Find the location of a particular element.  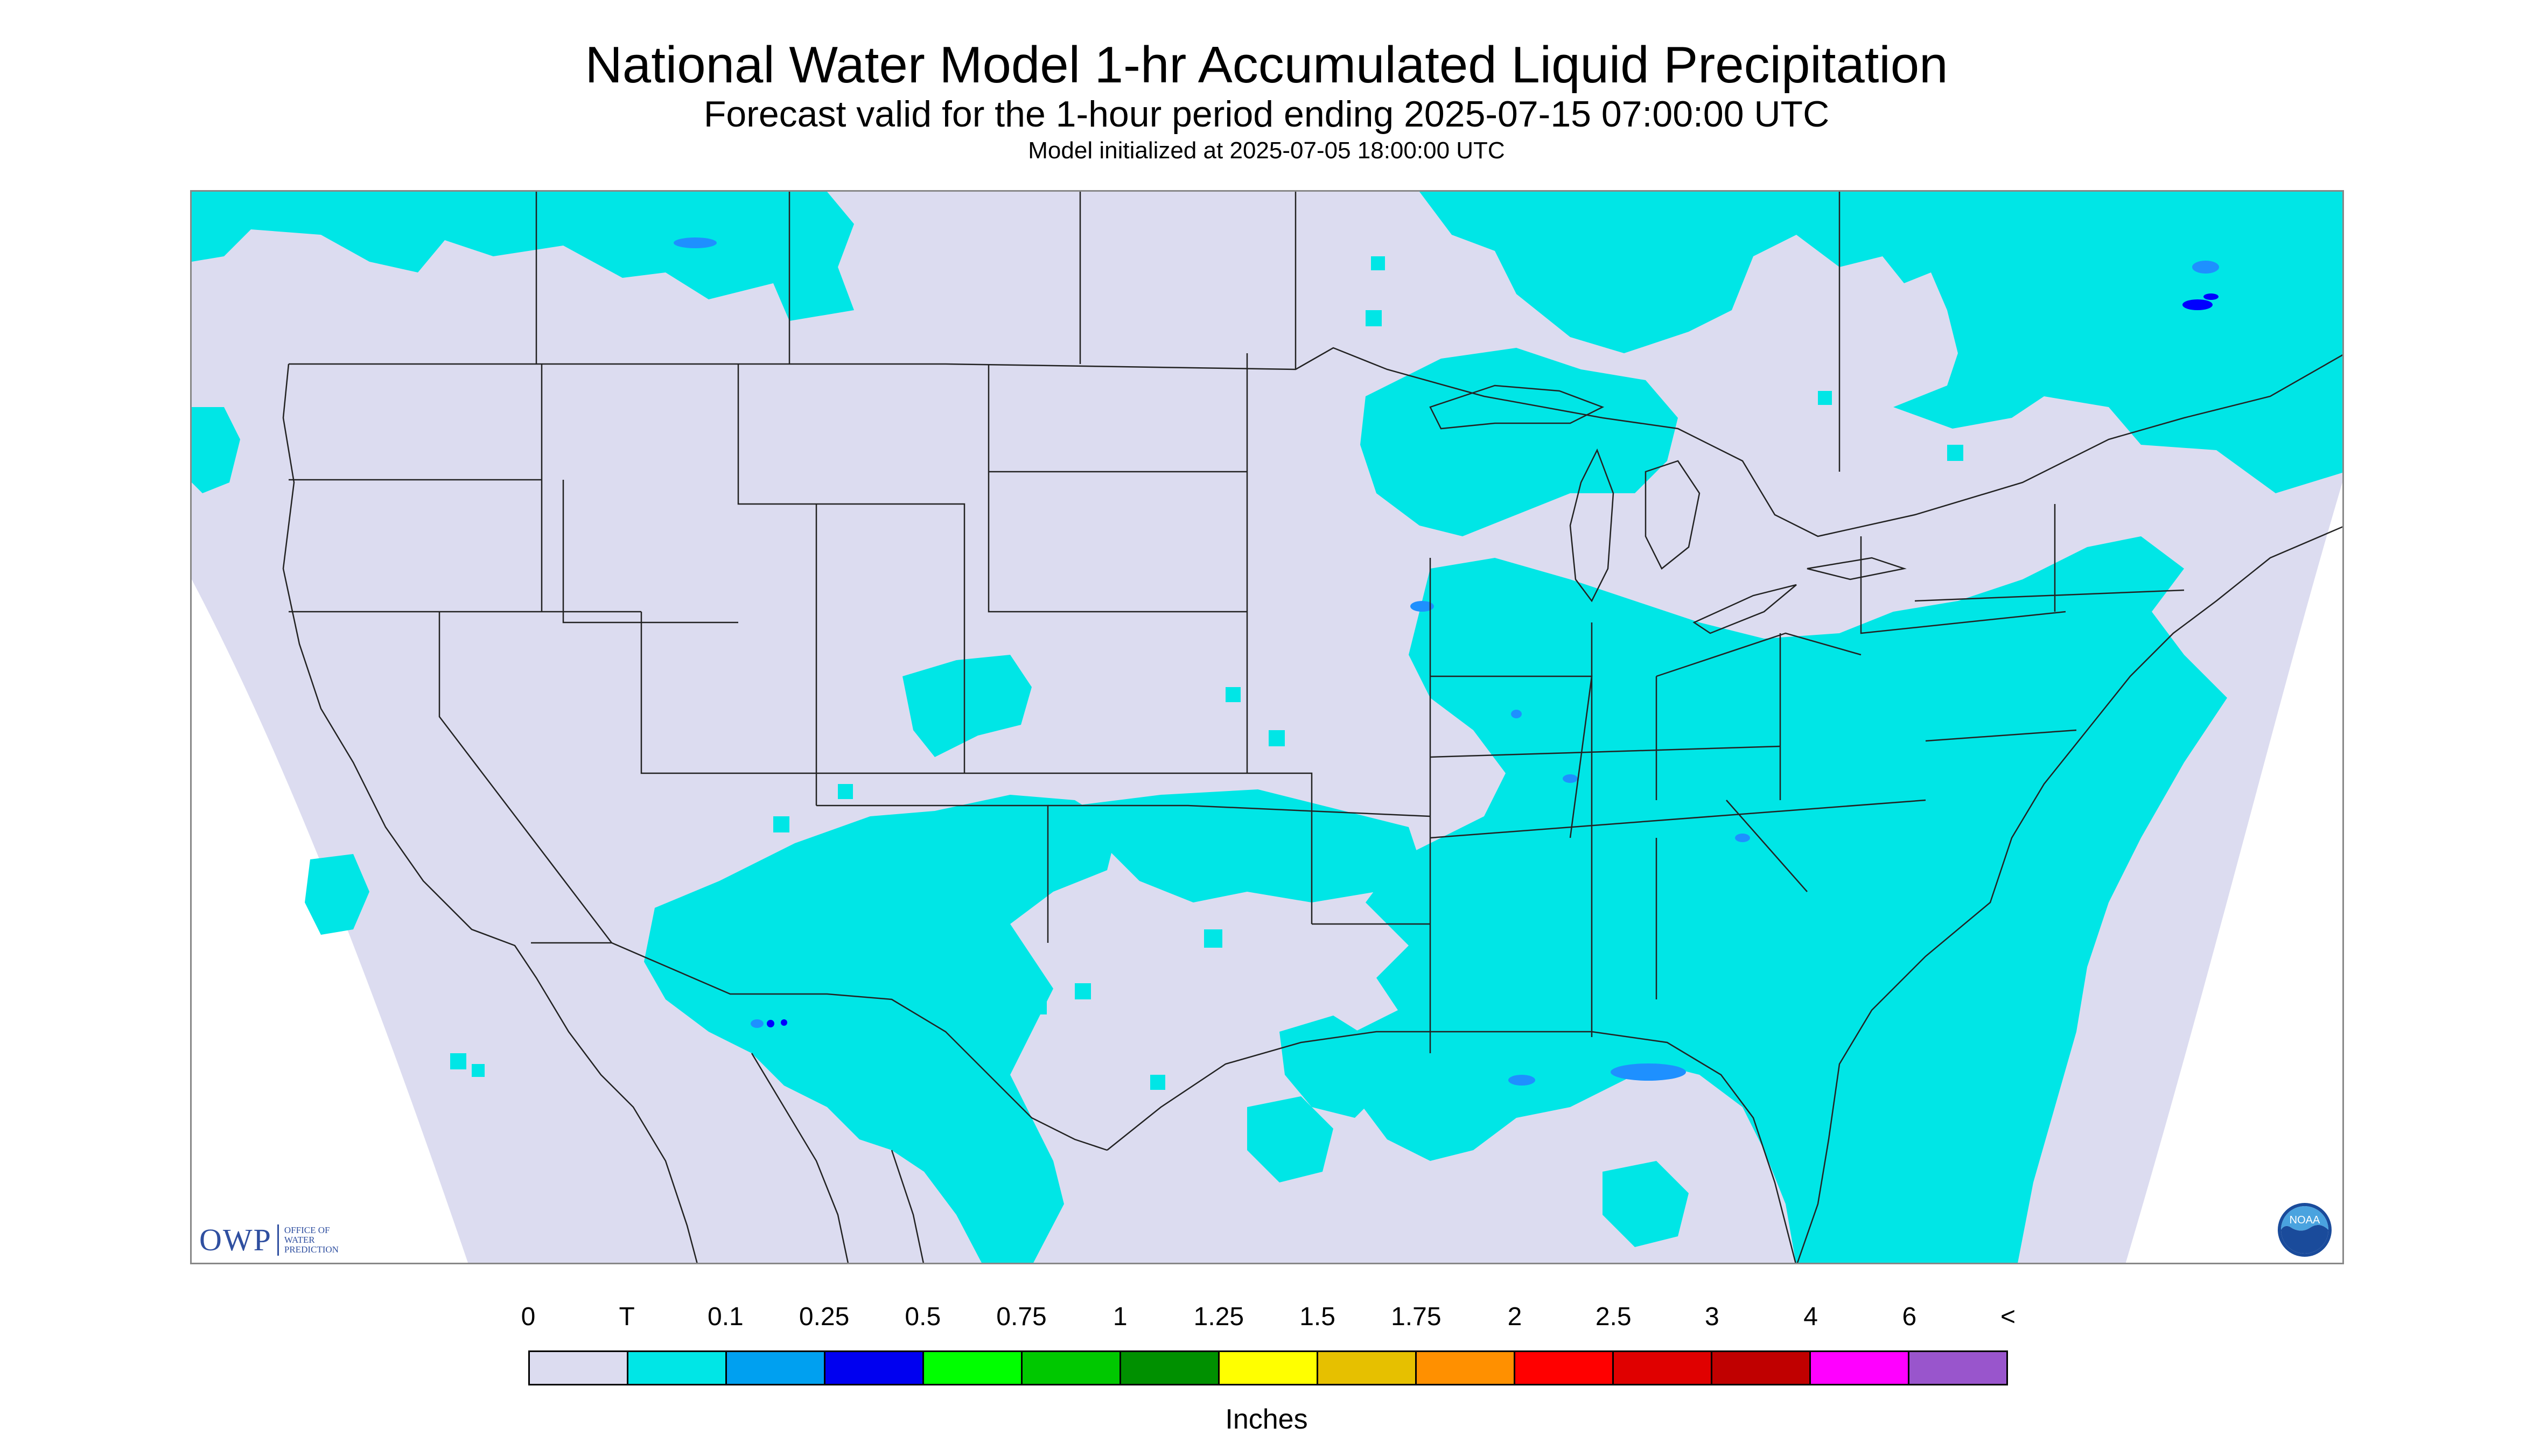

atlantic-coastline is located at coordinates (2069, 894).